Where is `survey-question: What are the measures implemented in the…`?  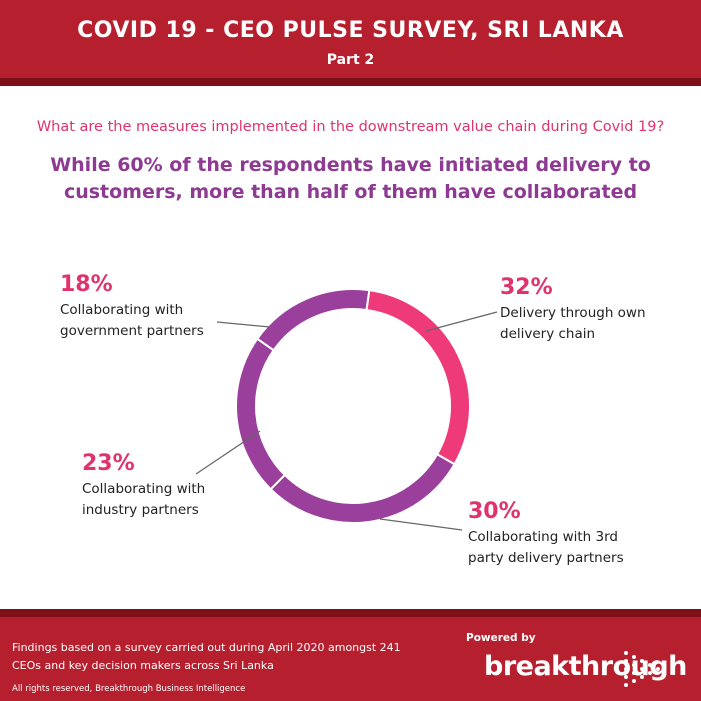 survey-question: What are the measures implemented in the… is located at coordinates (350, 127).